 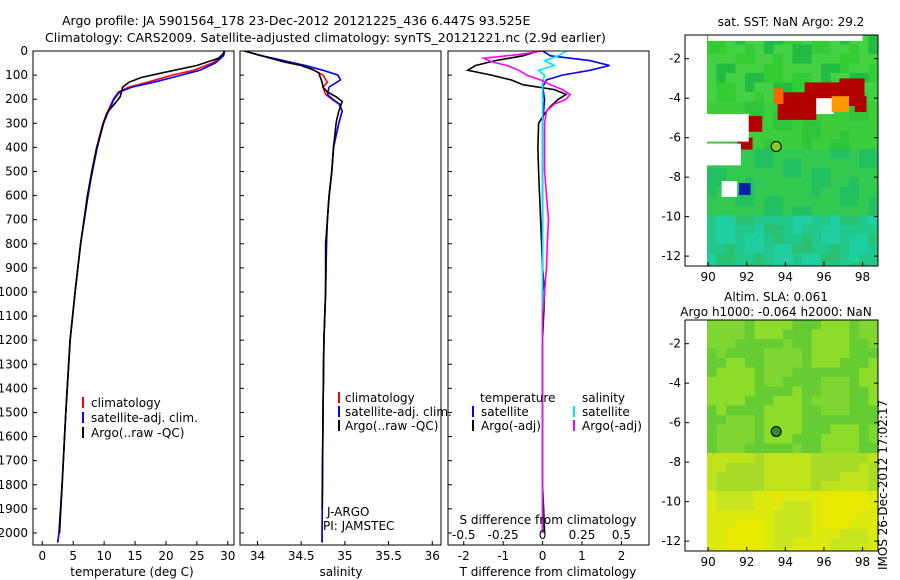 What do you see at coordinates (432, 556) in the screenshot?
I see `x-tick-label: 36` at bounding box center [432, 556].